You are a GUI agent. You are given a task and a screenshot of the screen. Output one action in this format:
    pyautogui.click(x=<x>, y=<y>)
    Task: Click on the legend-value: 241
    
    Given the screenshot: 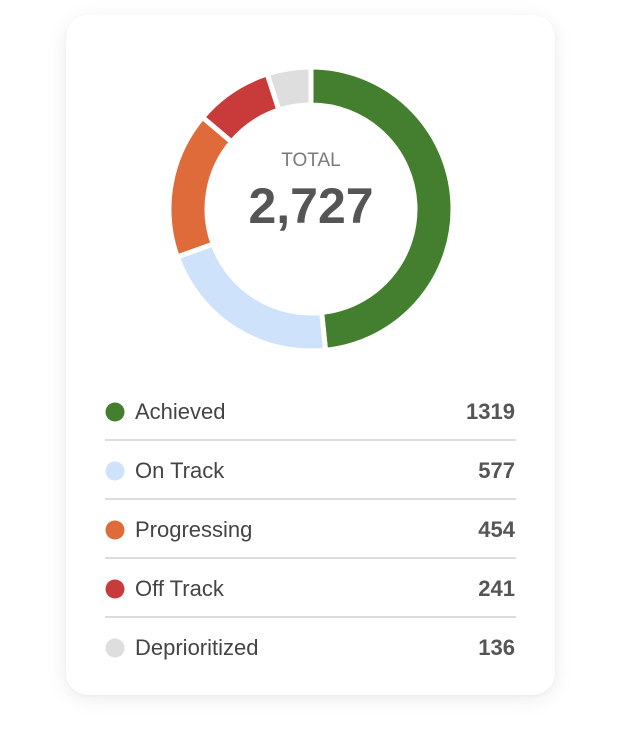 What is the action you would take?
    pyautogui.click(x=496, y=588)
    